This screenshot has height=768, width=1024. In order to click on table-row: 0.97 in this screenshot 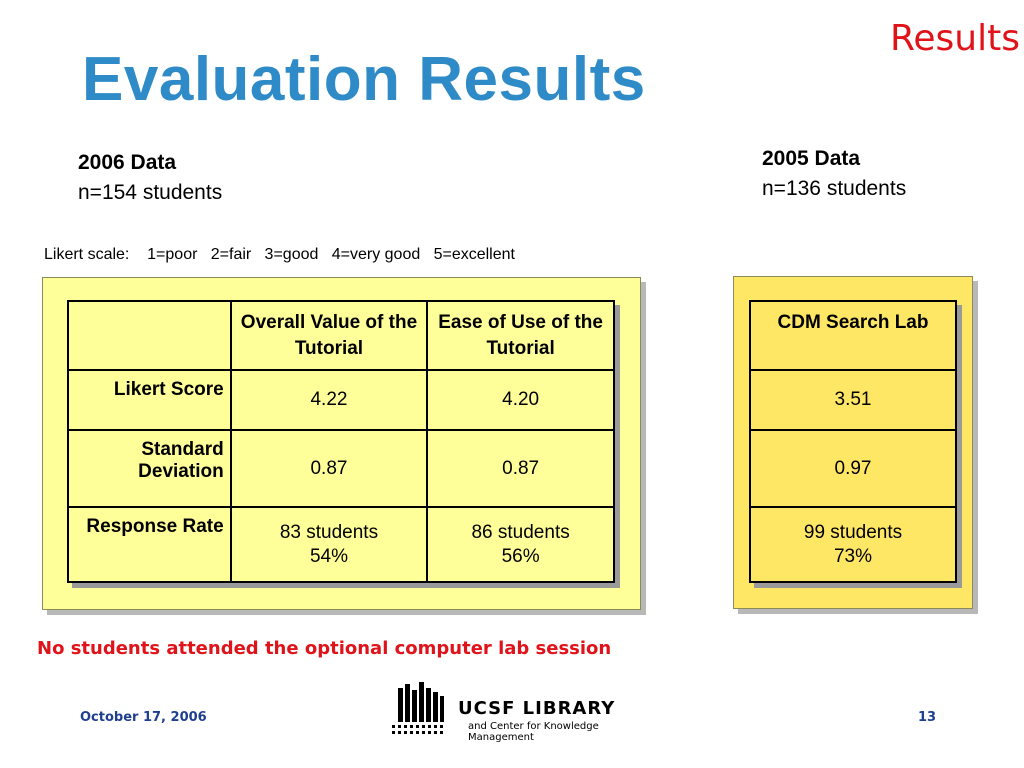, I will do `click(853, 468)`.